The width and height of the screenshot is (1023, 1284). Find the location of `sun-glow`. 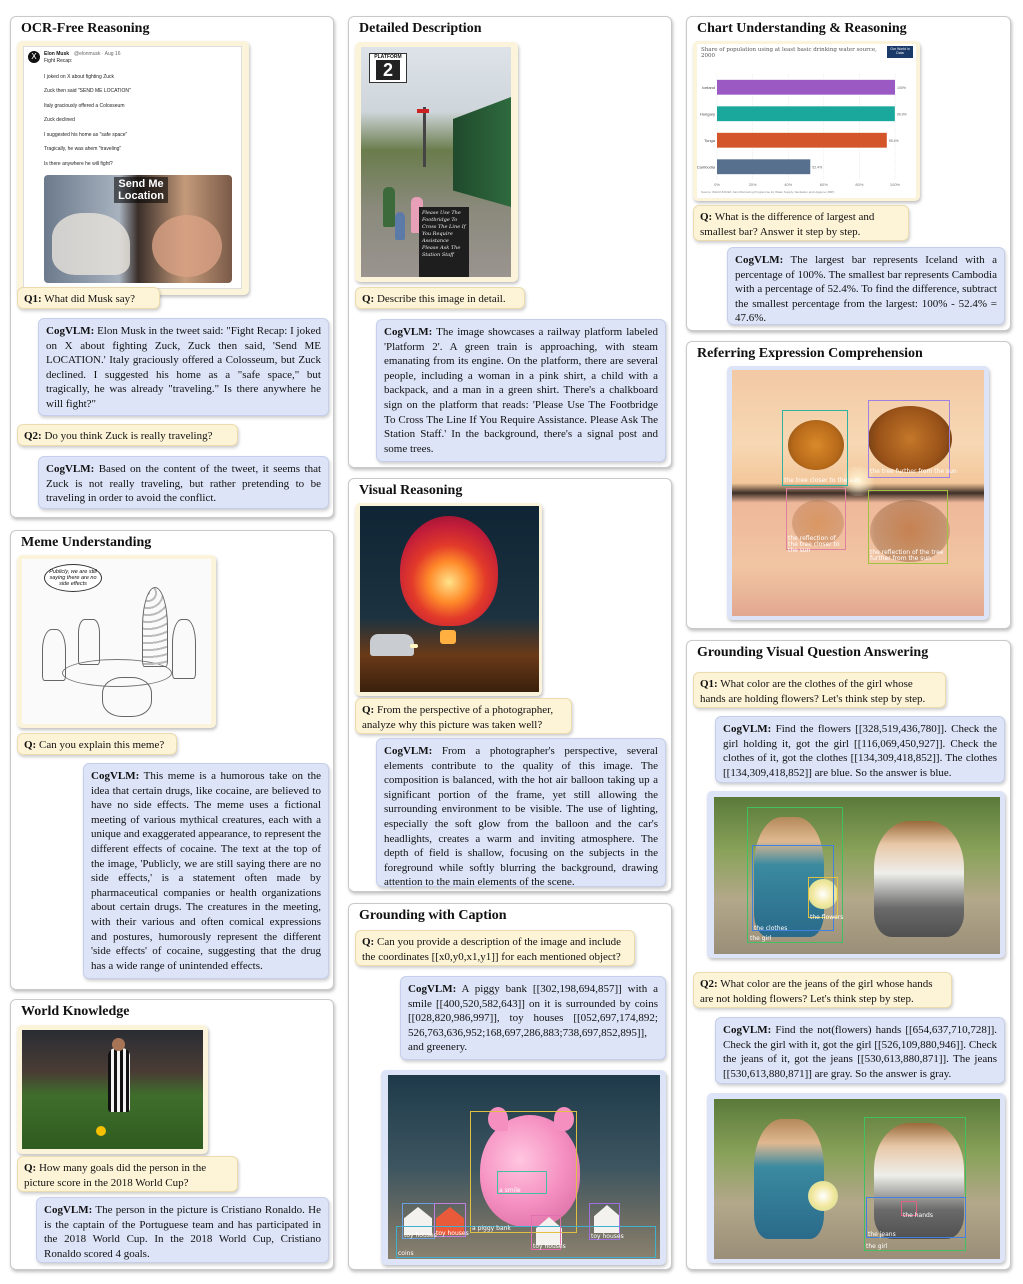

sun-glow is located at coordinates (858, 481).